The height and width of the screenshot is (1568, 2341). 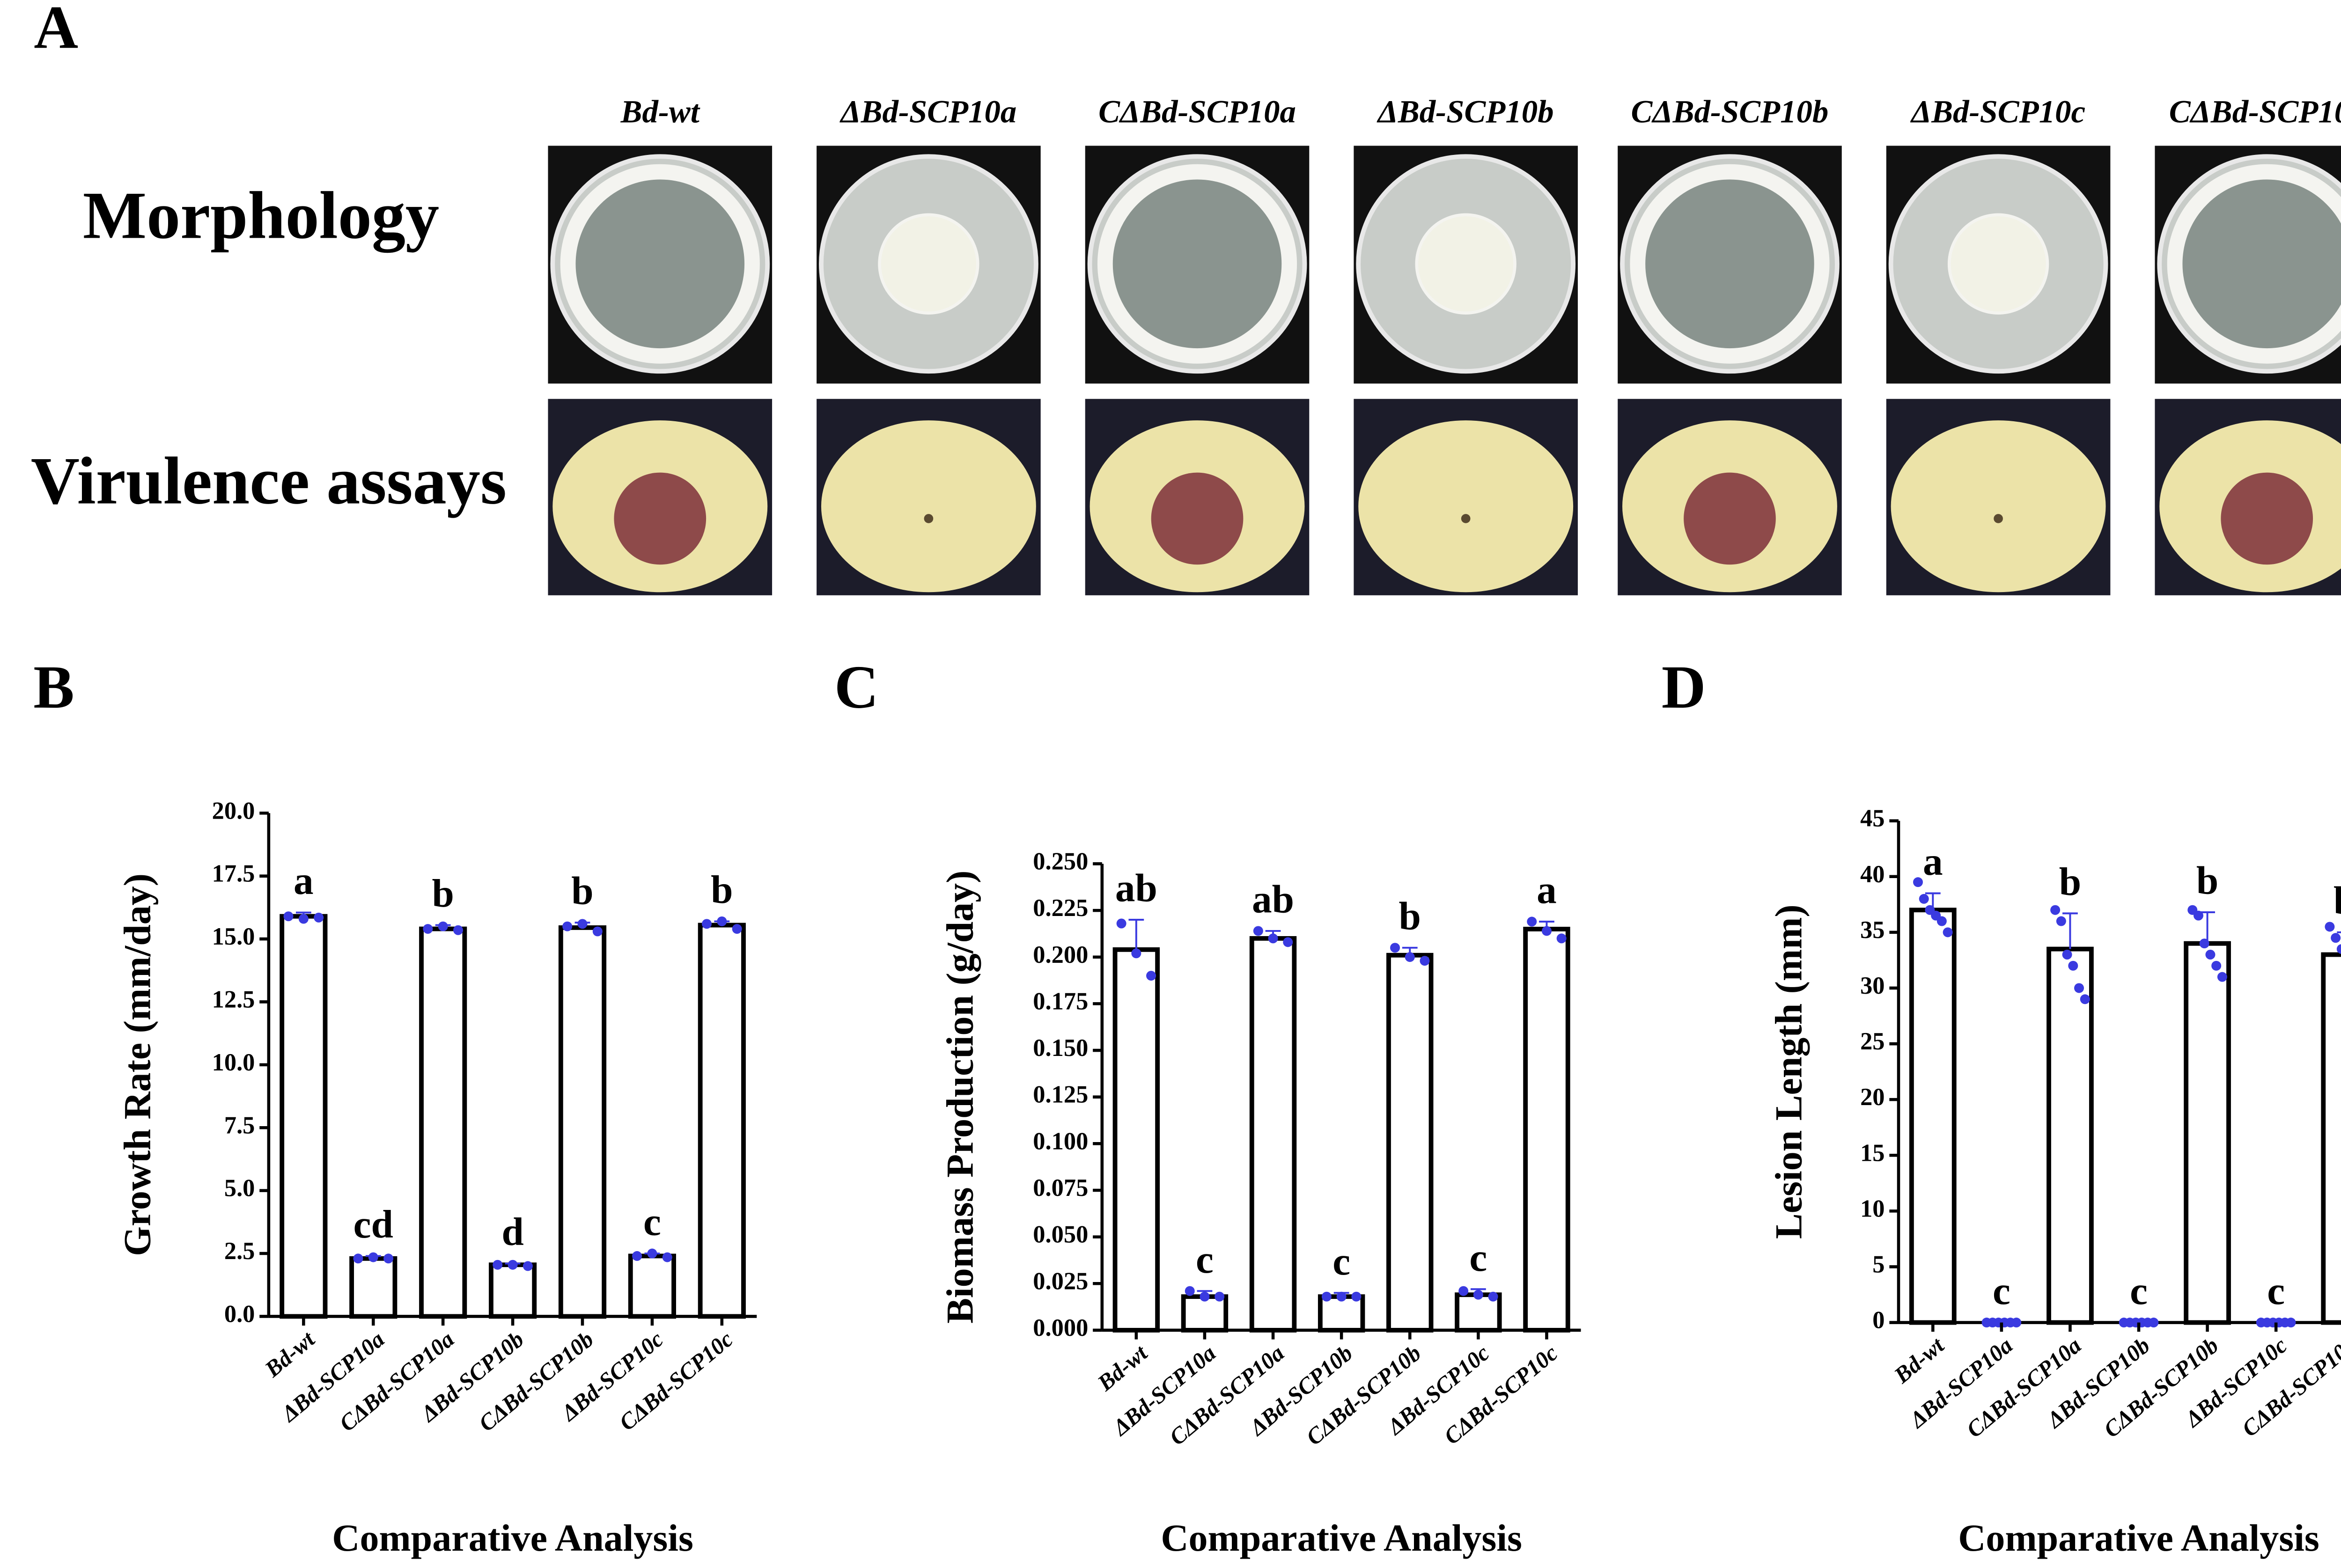 What do you see at coordinates (53, 687) in the screenshot?
I see `panel-label: B` at bounding box center [53, 687].